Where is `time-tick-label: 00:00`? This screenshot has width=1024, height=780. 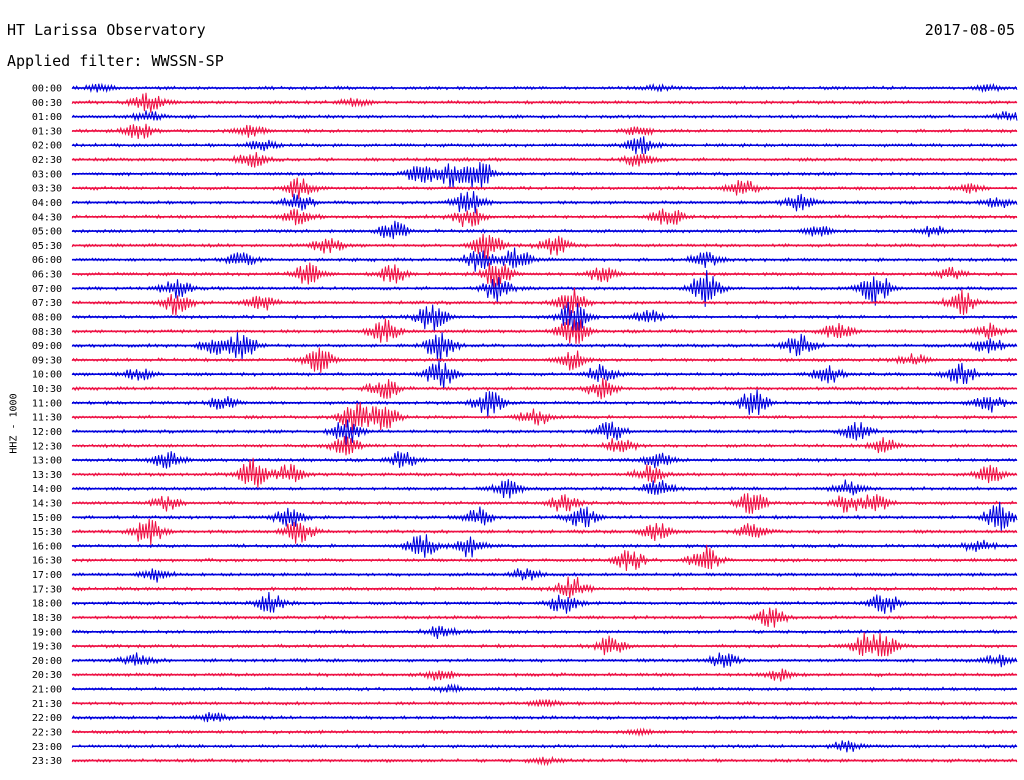
time-tick-label: 00:00 is located at coordinates (47, 89).